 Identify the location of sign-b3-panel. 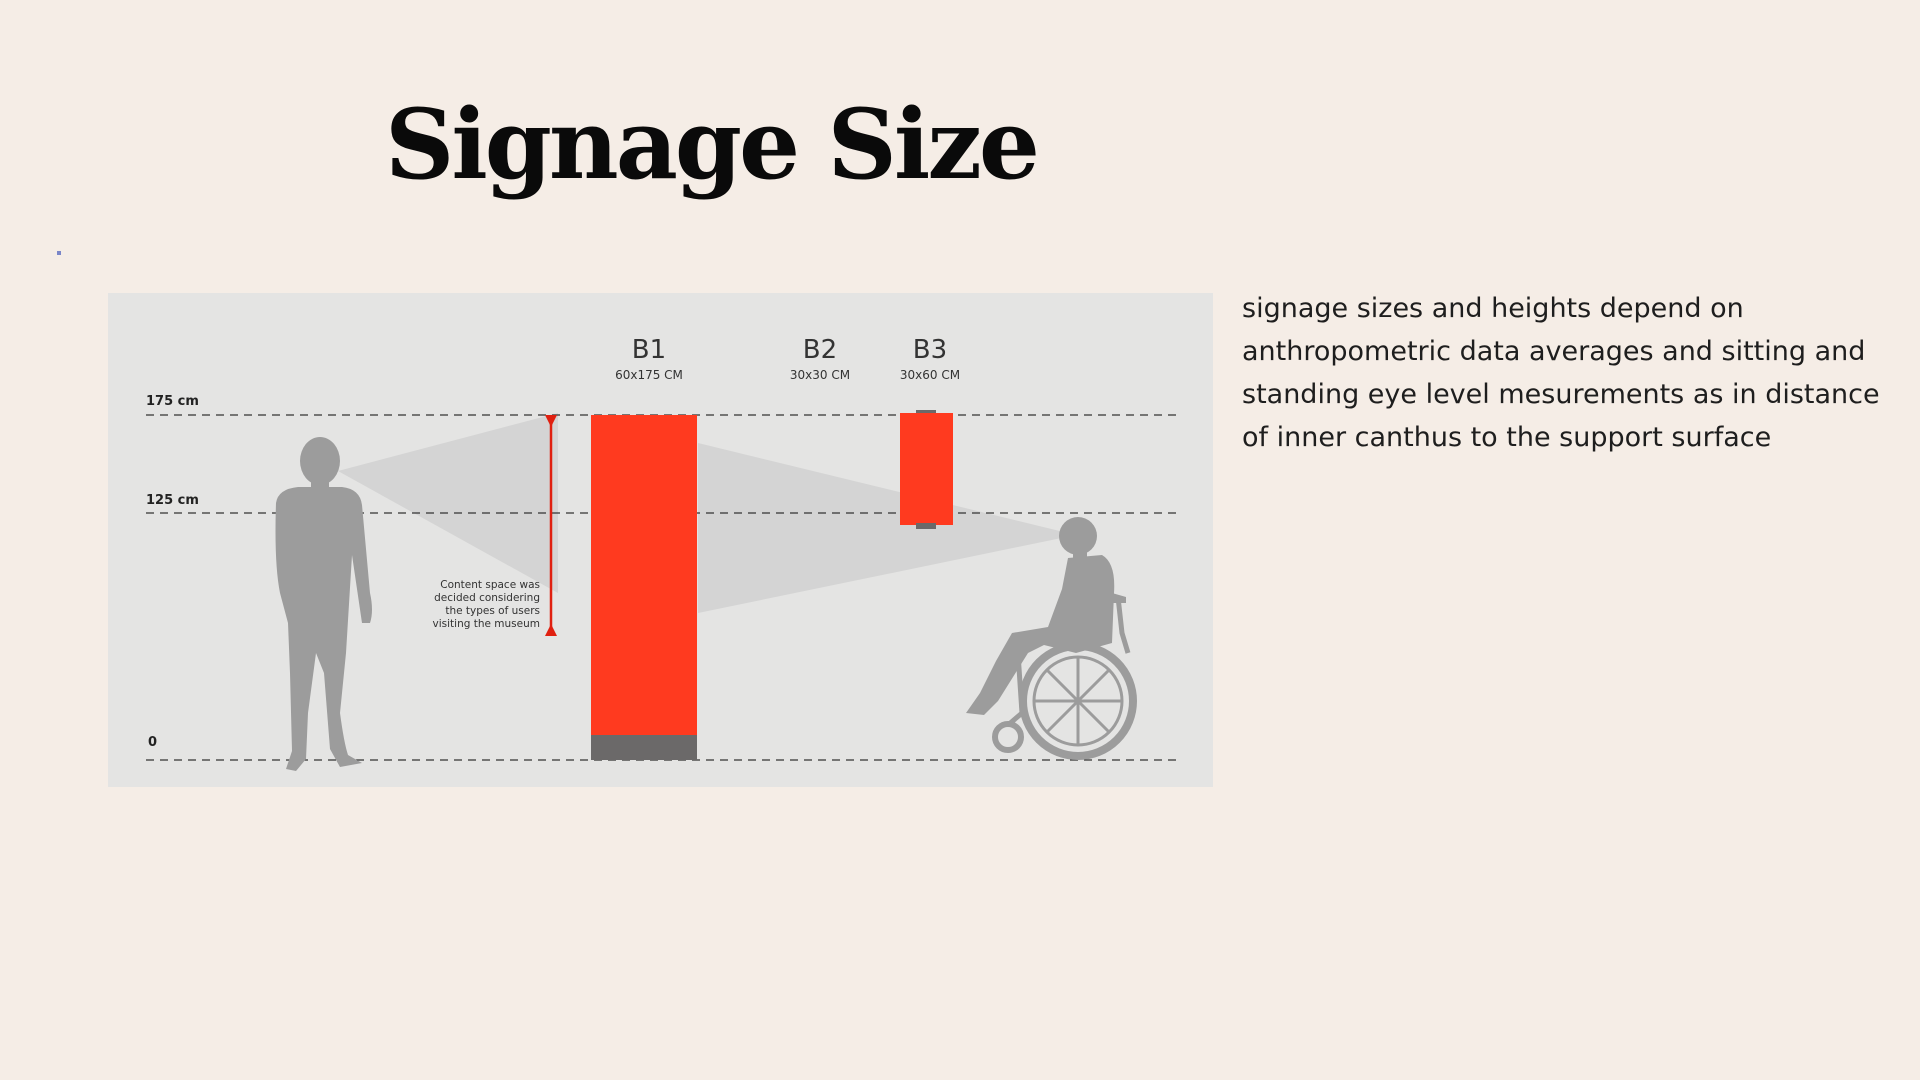
(926, 469).